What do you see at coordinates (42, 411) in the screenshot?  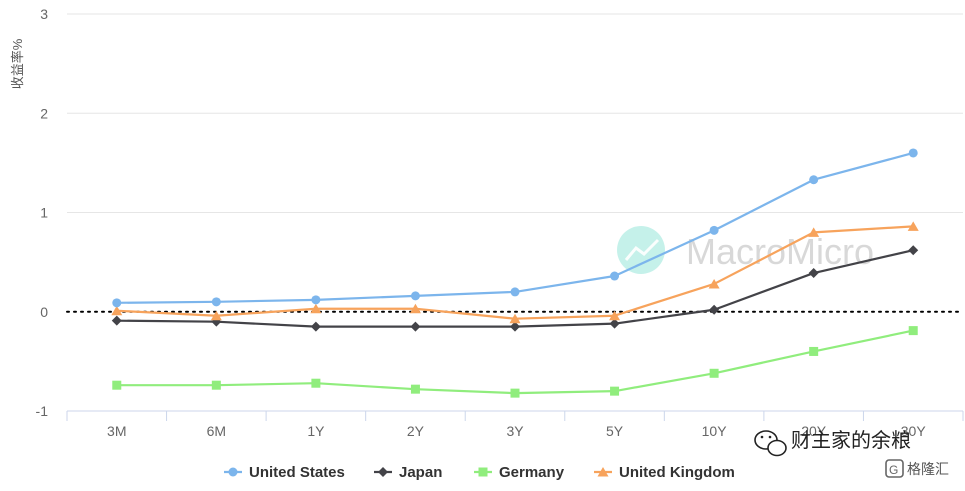 I see `y-tick-label: -1` at bounding box center [42, 411].